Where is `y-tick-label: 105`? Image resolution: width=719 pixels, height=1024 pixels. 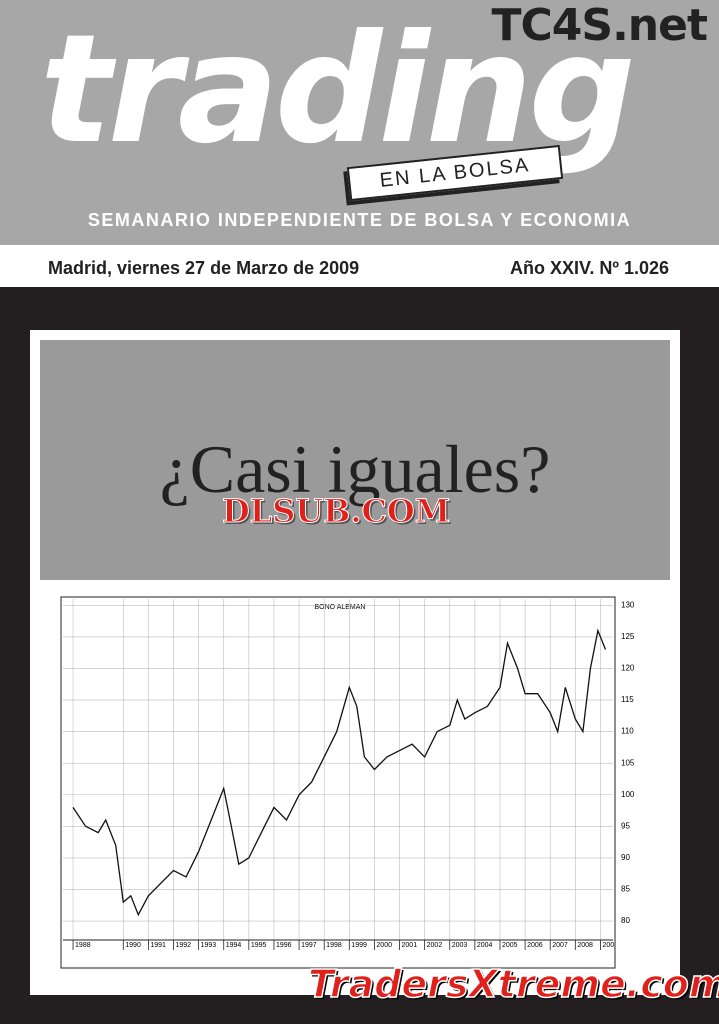 y-tick-label: 105 is located at coordinates (628, 762).